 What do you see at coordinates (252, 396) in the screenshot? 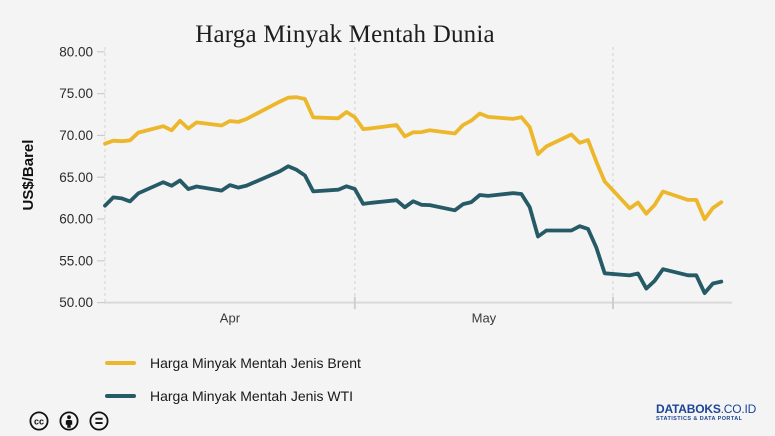
I see `legend-label-wti: Harga Minyak Mentah Jenis WTI` at bounding box center [252, 396].